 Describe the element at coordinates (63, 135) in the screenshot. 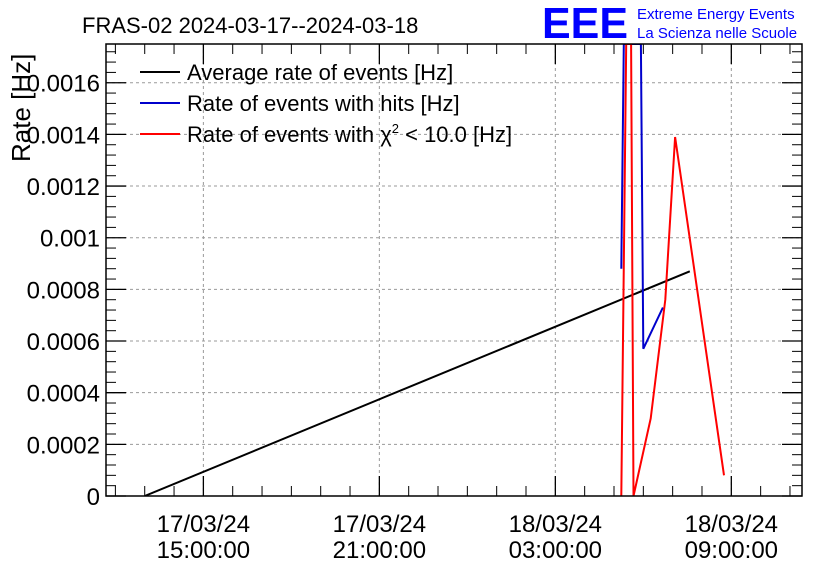

I see `y-tick-label: 0.0014` at that location.